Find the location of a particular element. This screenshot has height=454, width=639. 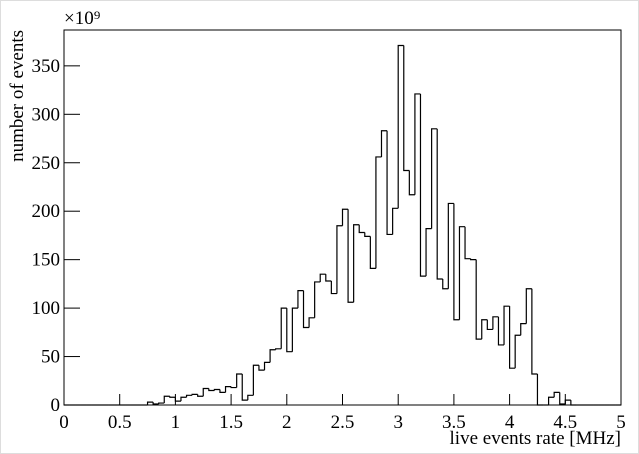

x-tick-label: 0.5 is located at coordinates (120, 422).